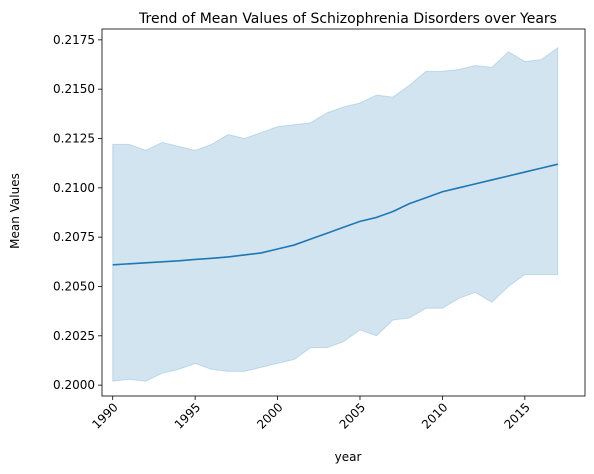  What do you see at coordinates (74, 237) in the screenshot?
I see `y-tick-label: 0.2075` at bounding box center [74, 237].